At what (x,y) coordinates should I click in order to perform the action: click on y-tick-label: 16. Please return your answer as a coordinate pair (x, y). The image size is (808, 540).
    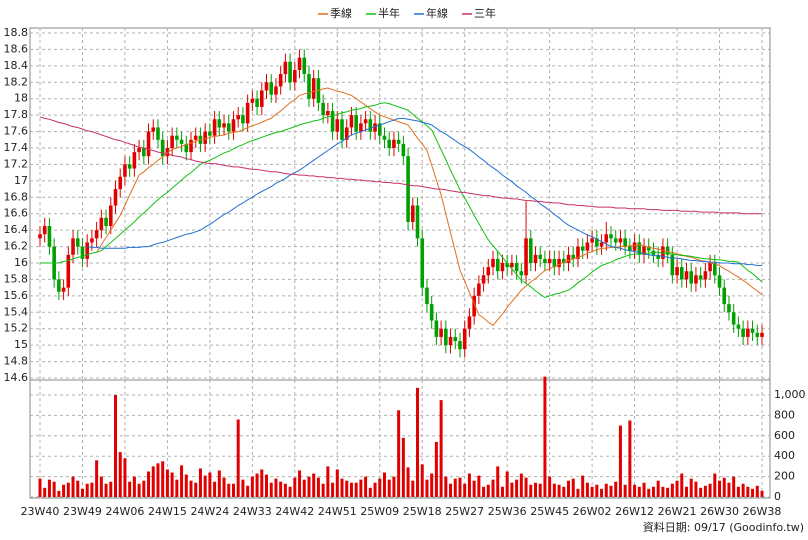
    Looking at the image, I should click on (21, 262).